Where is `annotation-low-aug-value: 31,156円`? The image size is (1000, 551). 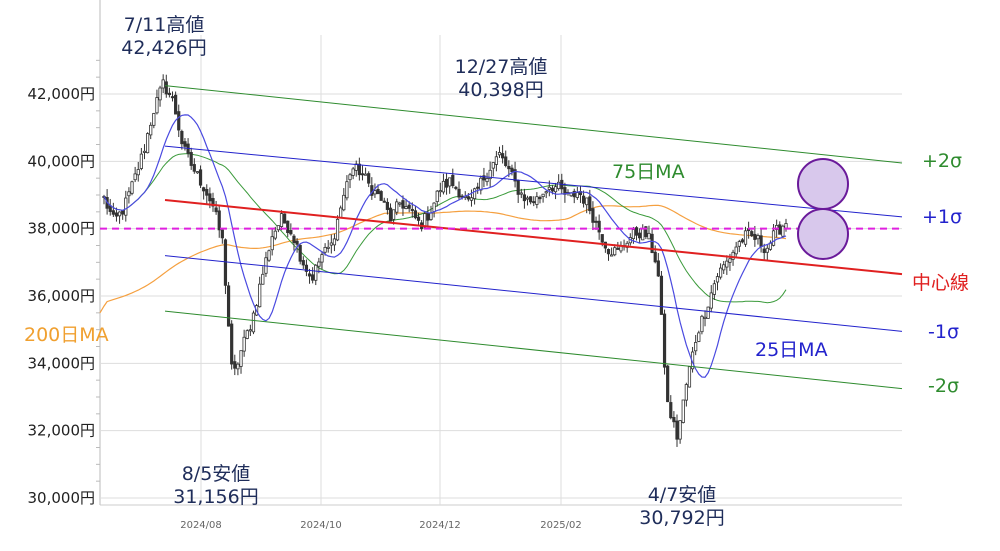
annotation-low-aug-value: 31,156円 is located at coordinates (216, 497).